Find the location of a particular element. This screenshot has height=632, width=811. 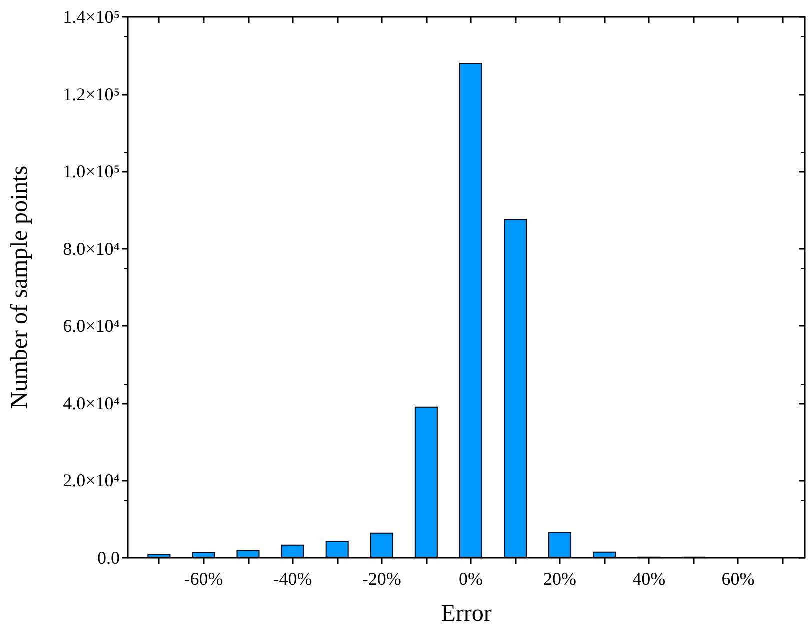

y-tick-label: 2.0×10⁴ is located at coordinates (91, 480).